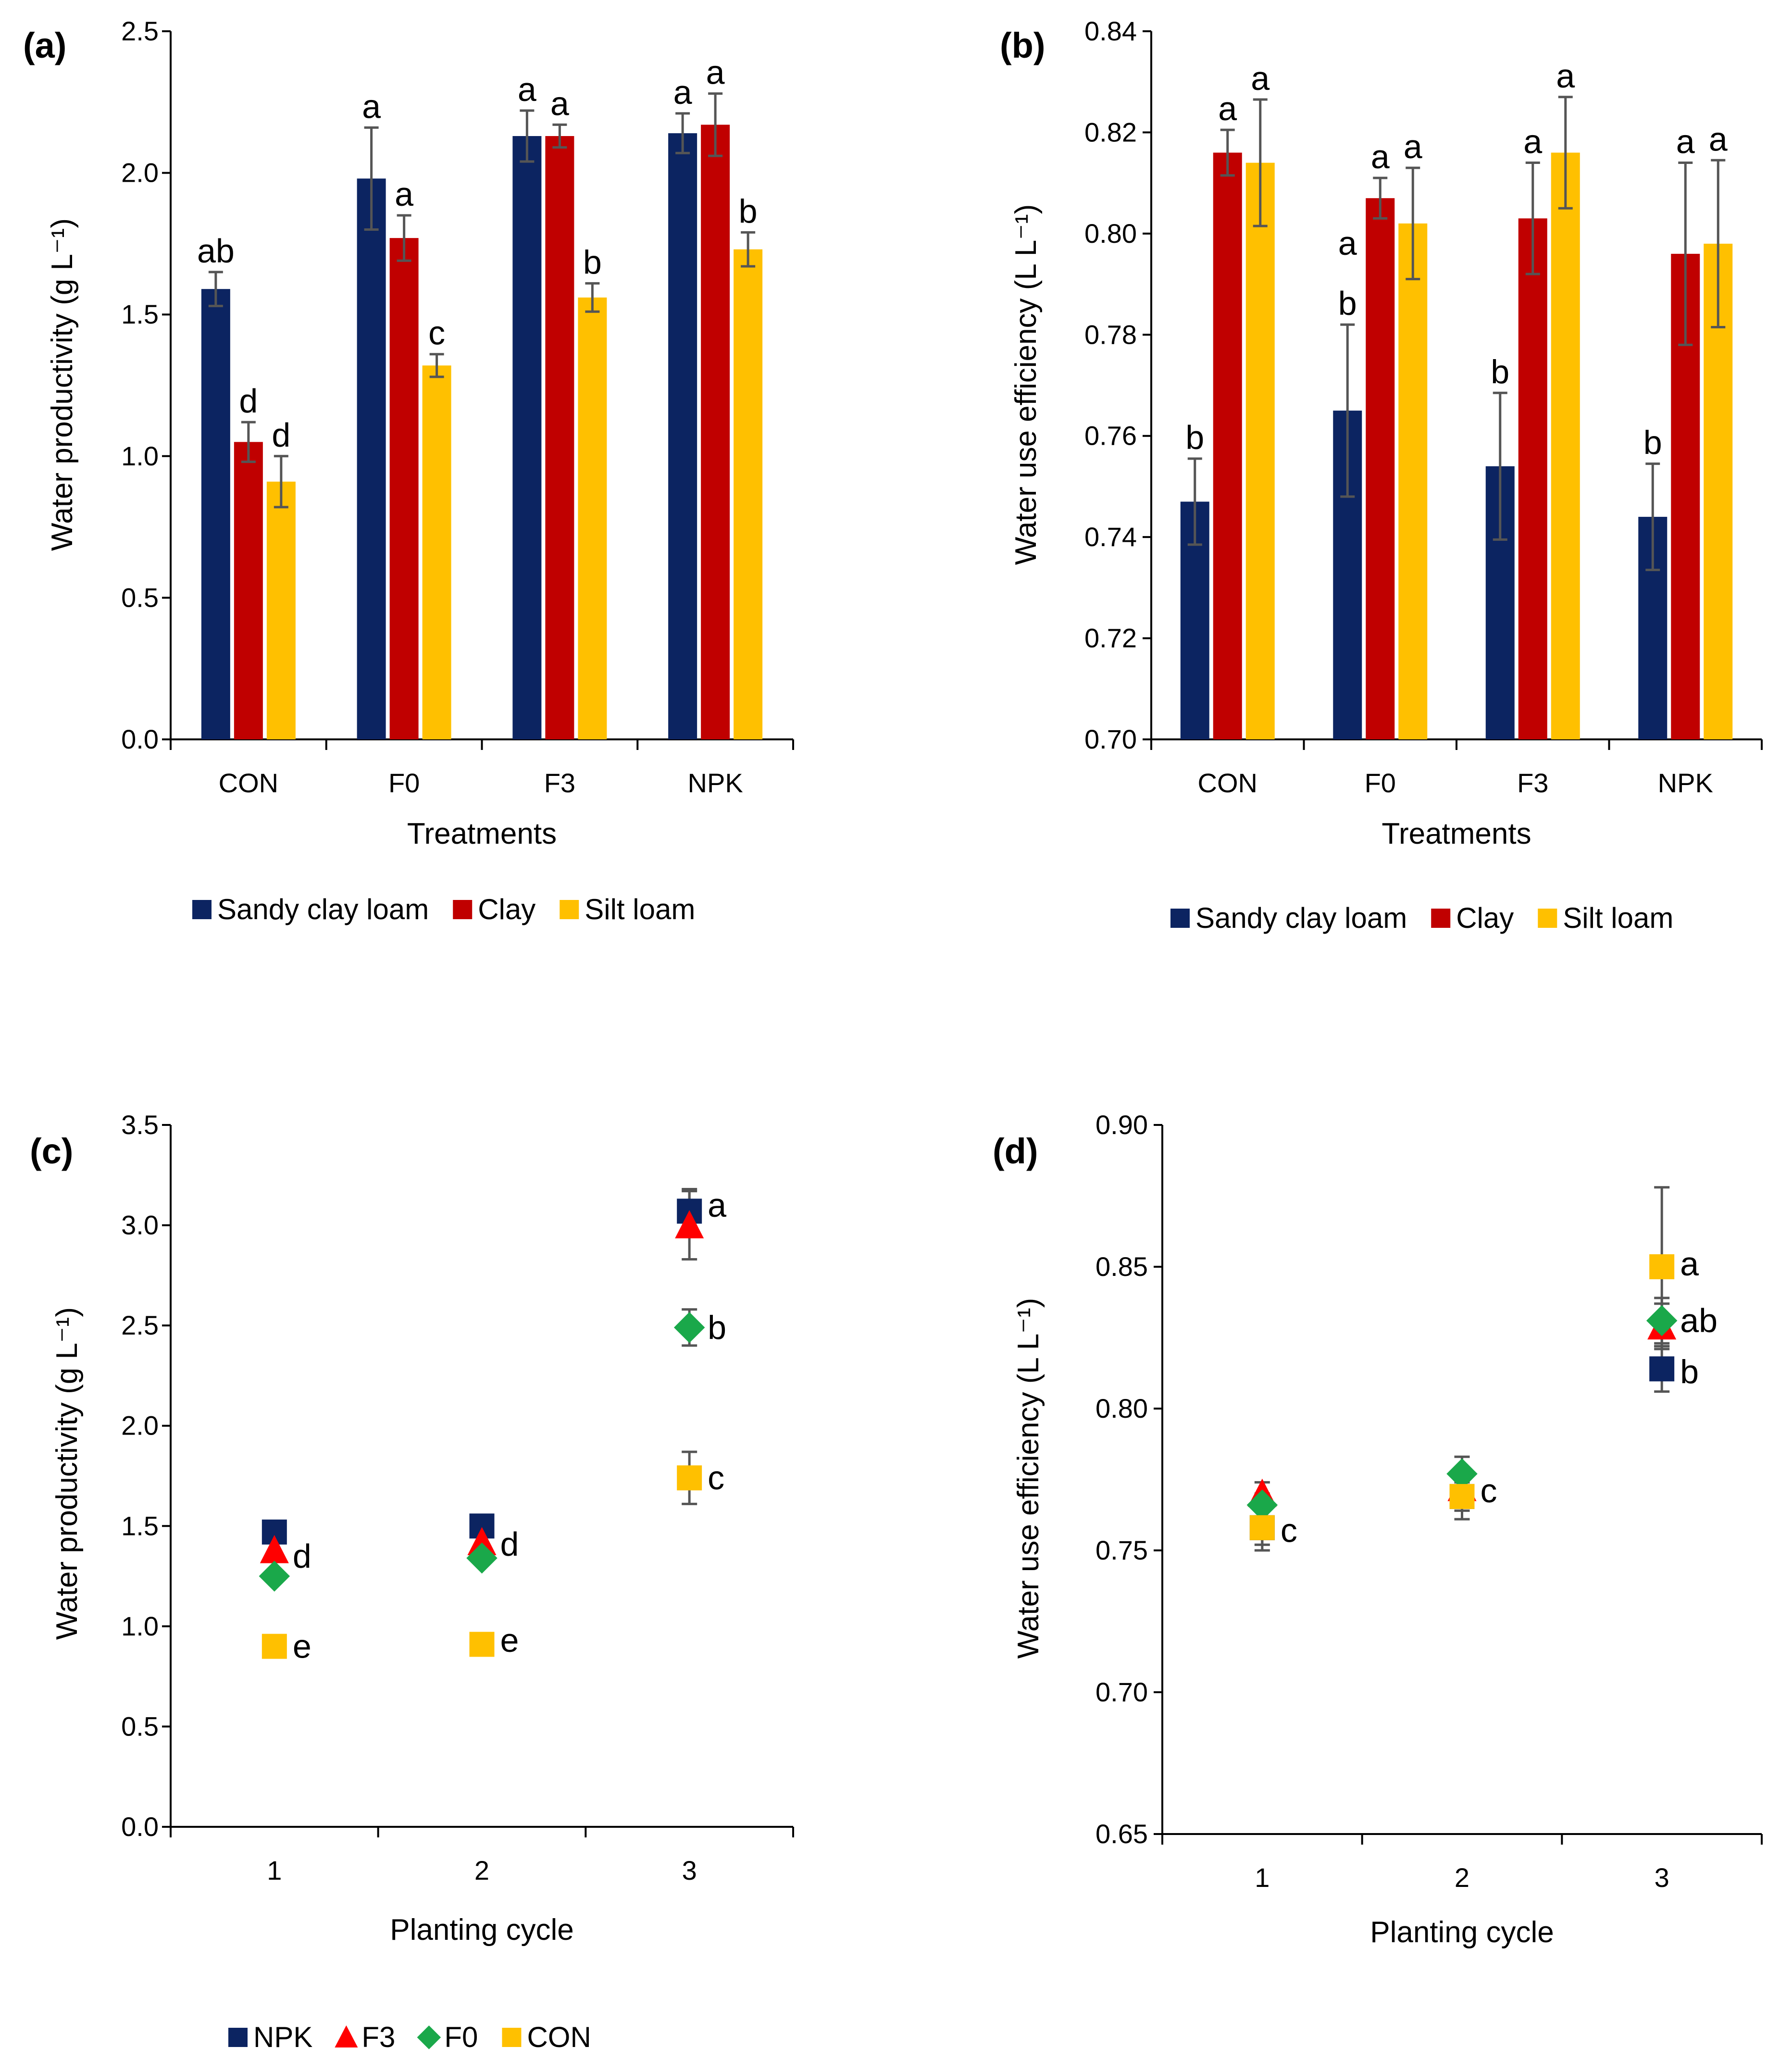 This screenshot has width=1780, height=2072. Describe the element at coordinates (140, 1225) in the screenshot. I see `y-tick-label: 3.0` at that location.